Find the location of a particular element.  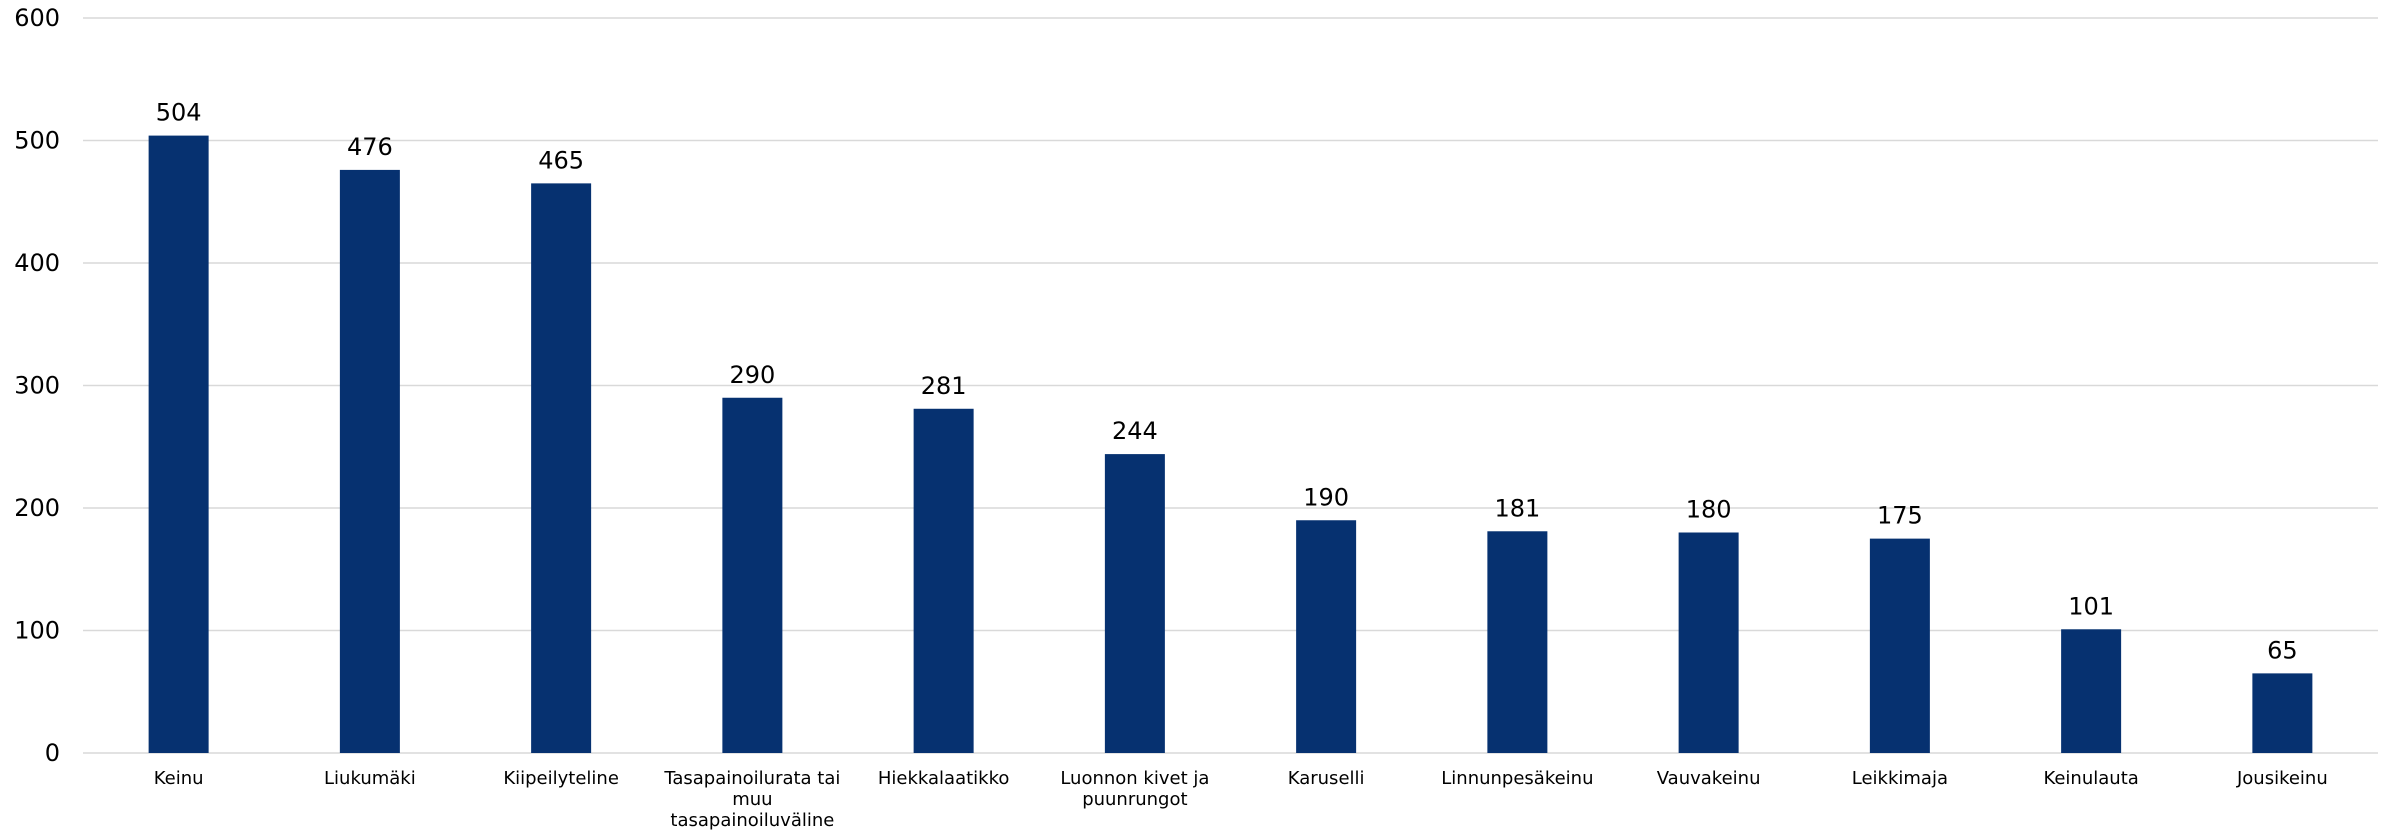

data-label: 65 is located at coordinates (2282, 650).